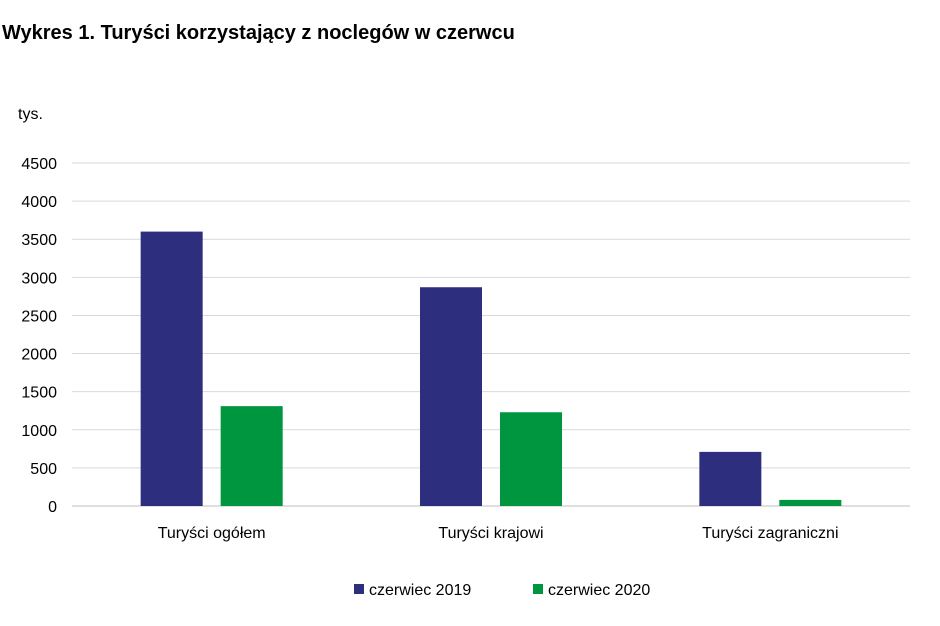  What do you see at coordinates (39, 278) in the screenshot?
I see `y-tick-label: 3000` at bounding box center [39, 278].